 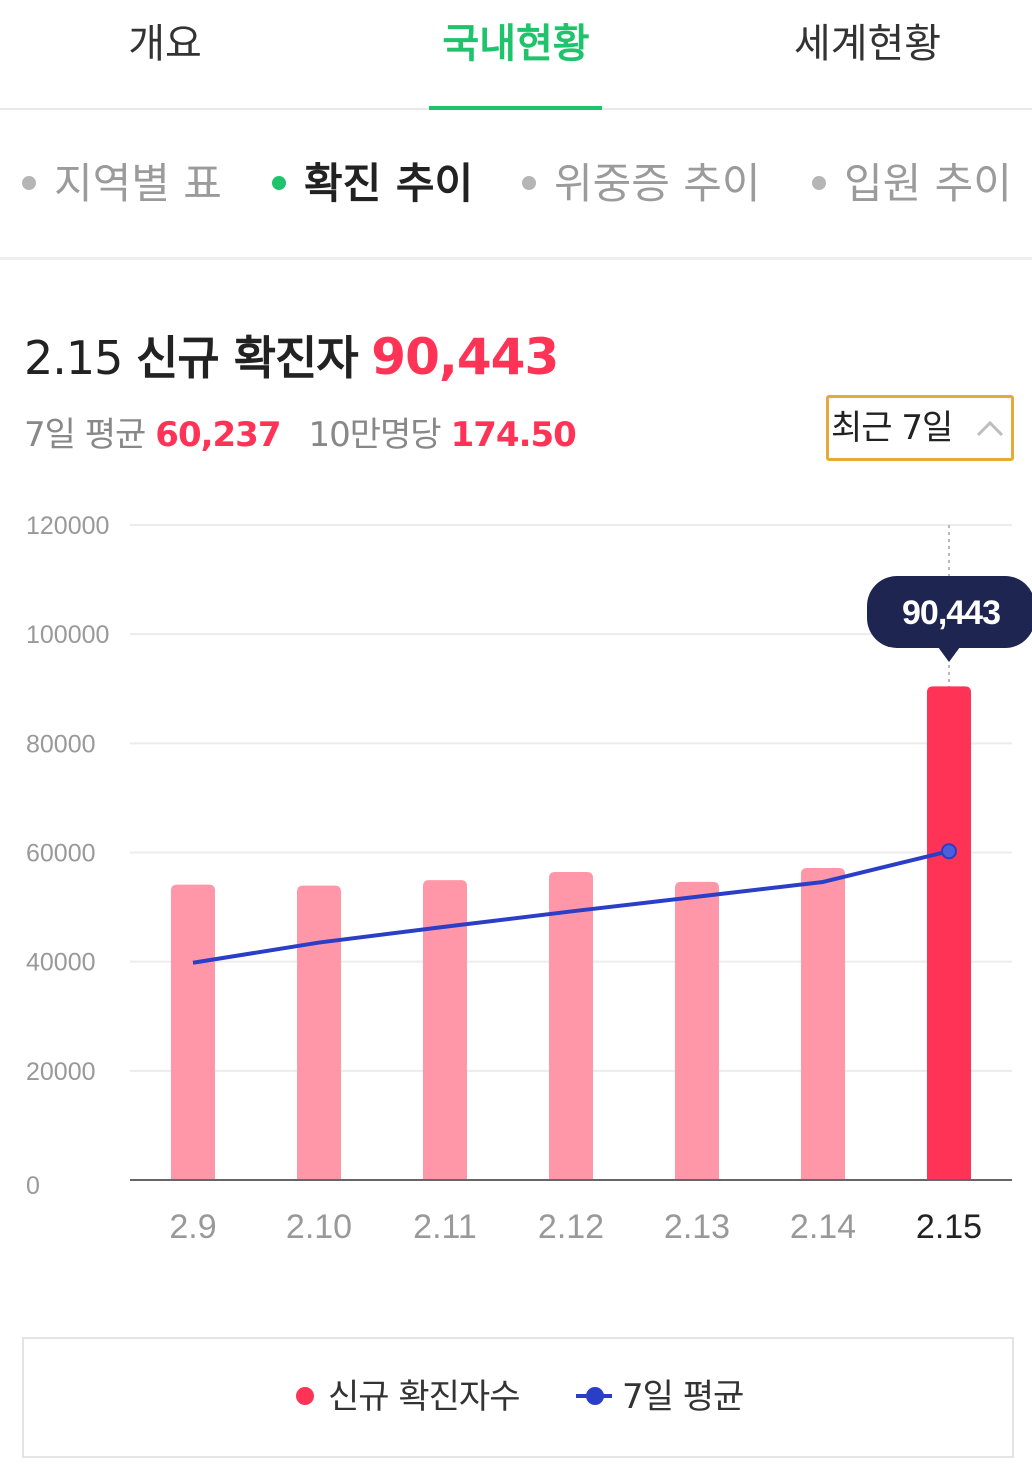 What do you see at coordinates (61, 963) in the screenshot?
I see `y-tick-label: 40000` at bounding box center [61, 963].